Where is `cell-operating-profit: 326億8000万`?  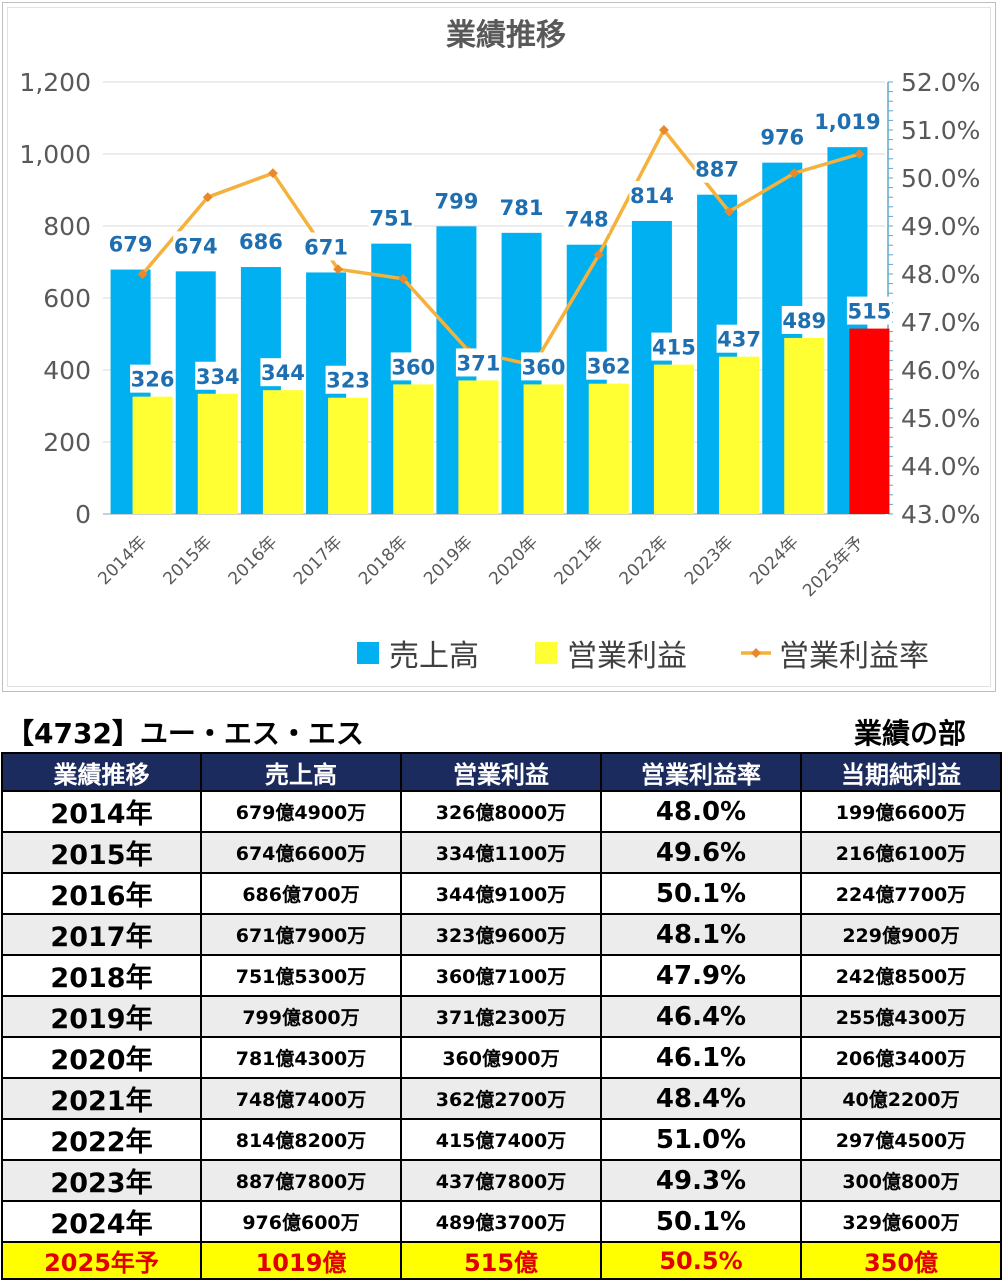 cell-operating-profit: 326億8000万 is located at coordinates (501, 811).